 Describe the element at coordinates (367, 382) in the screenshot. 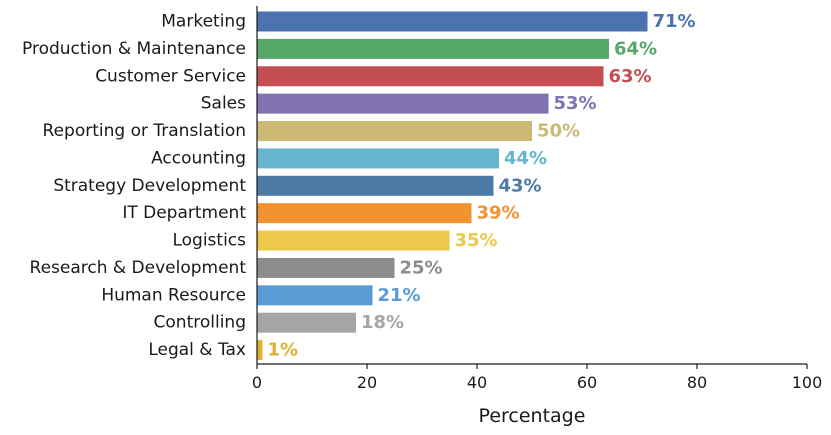

I see `x-tick-label-1: 20` at that location.